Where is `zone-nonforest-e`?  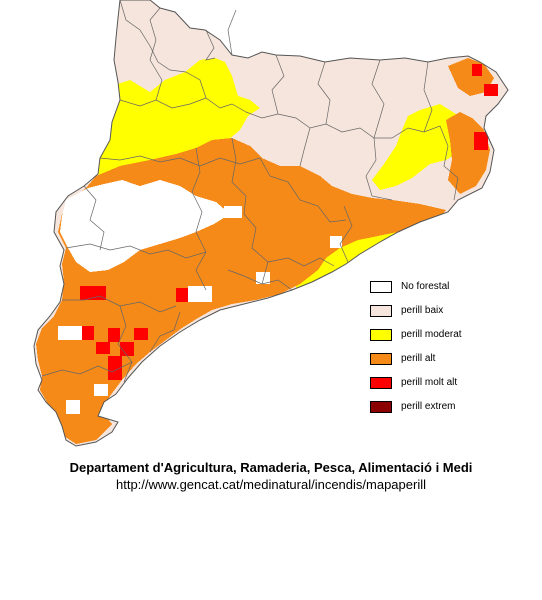 zone-nonforest-e is located at coordinates (101, 390).